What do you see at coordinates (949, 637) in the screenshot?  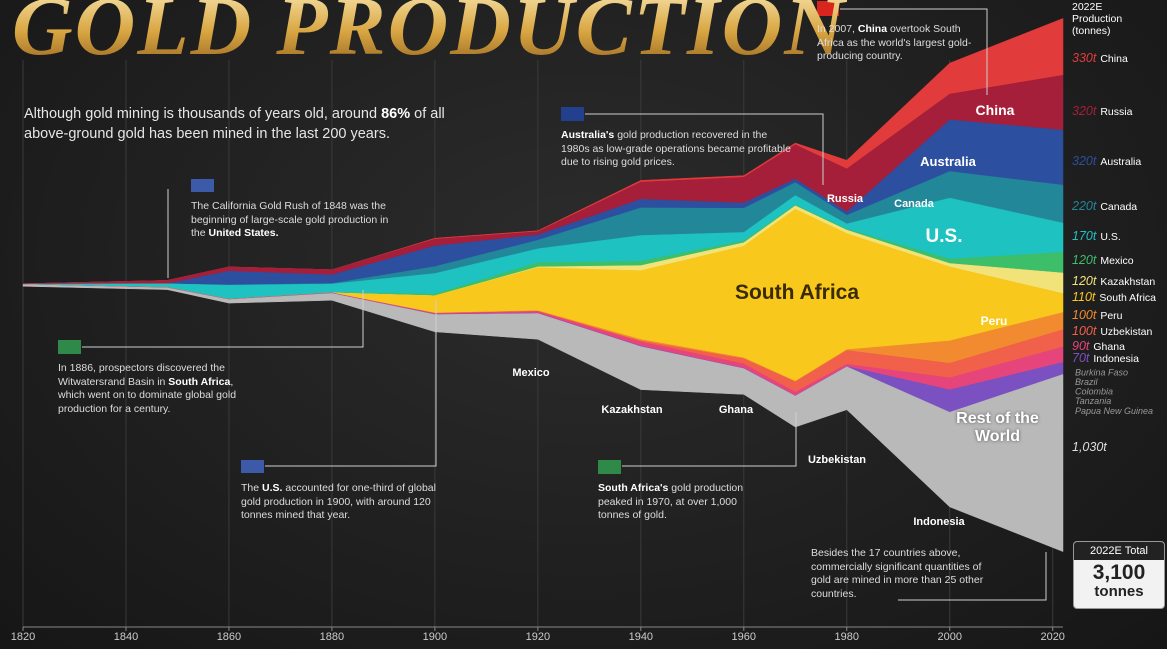 I see `x-tick-label: 2000` at bounding box center [949, 637].